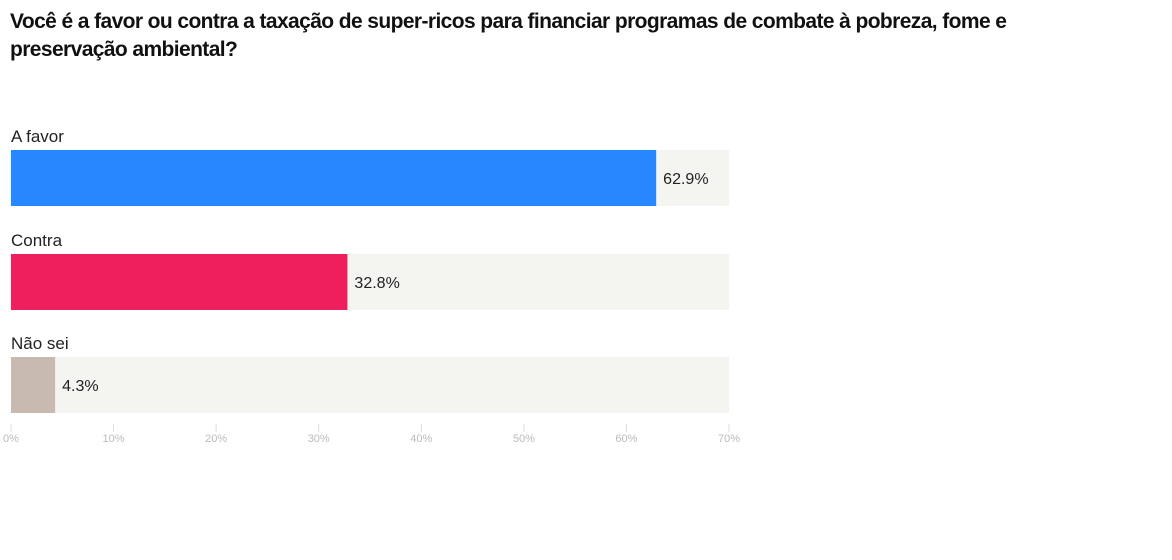  What do you see at coordinates (421, 439) in the screenshot?
I see `x-tick-label: 40%` at bounding box center [421, 439].